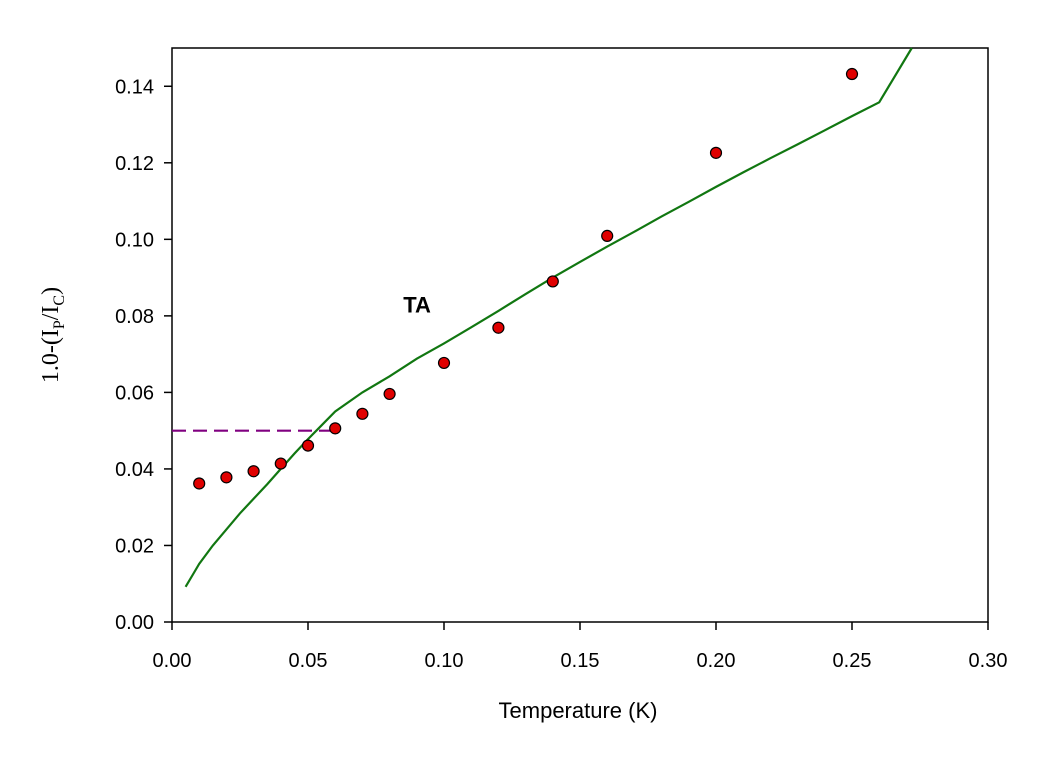 The image size is (1060, 778). What do you see at coordinates (134, 240) in the screenshot?
I see `y-tick-label: 0.10` at bounding box center [134, 240].